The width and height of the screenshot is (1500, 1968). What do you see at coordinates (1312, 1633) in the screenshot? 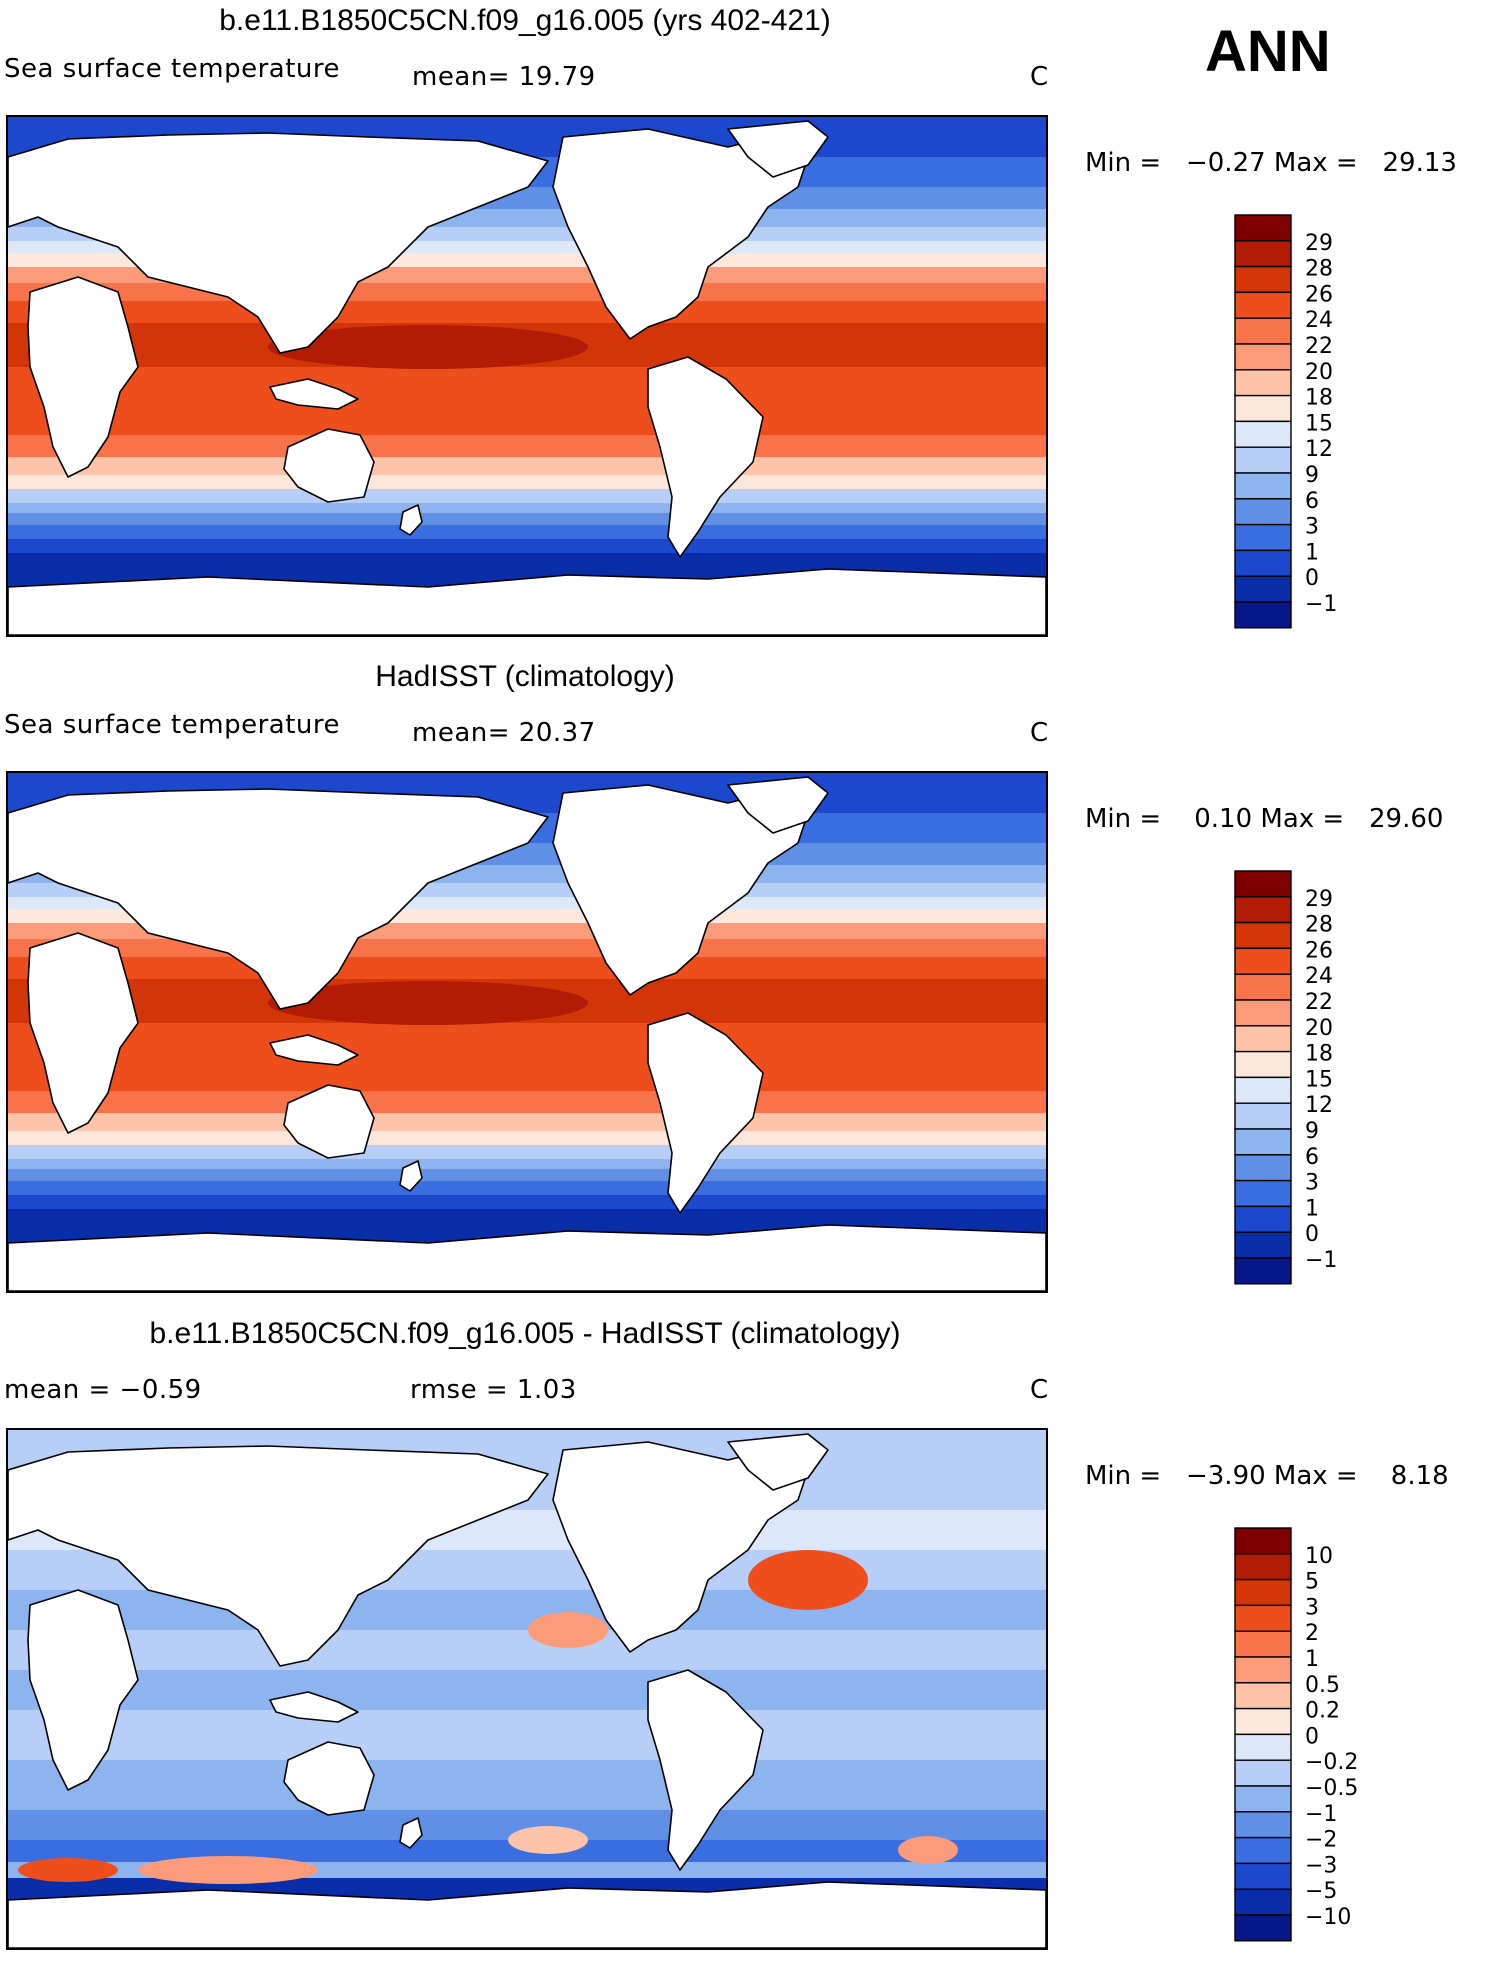
I see `legend-label: 2` at bounding box center [1312, 1633].